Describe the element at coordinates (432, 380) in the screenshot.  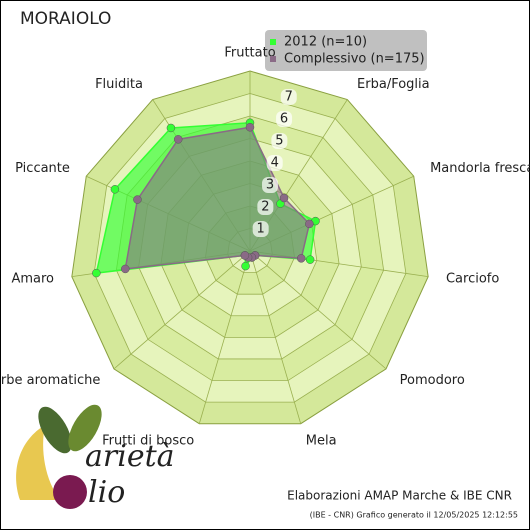
I see `axis-label: Pomodoro` at that location.